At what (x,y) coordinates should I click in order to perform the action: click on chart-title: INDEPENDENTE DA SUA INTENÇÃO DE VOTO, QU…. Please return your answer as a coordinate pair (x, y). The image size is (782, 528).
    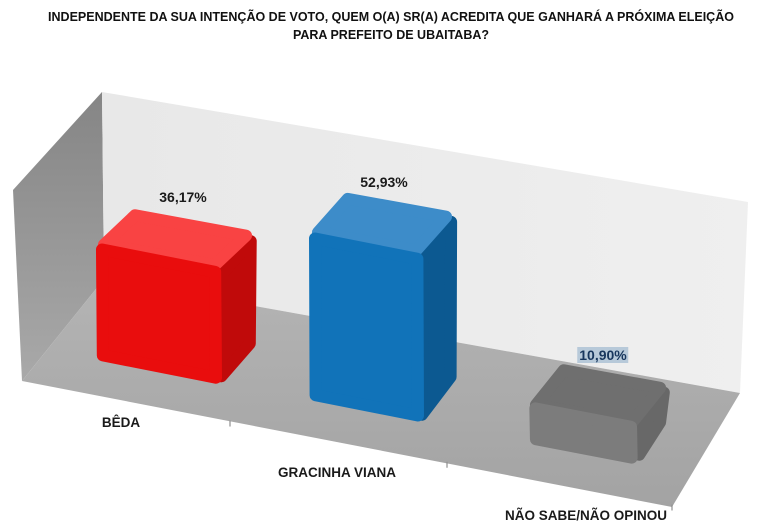
    Looking at the image, I should click on (391, 26).